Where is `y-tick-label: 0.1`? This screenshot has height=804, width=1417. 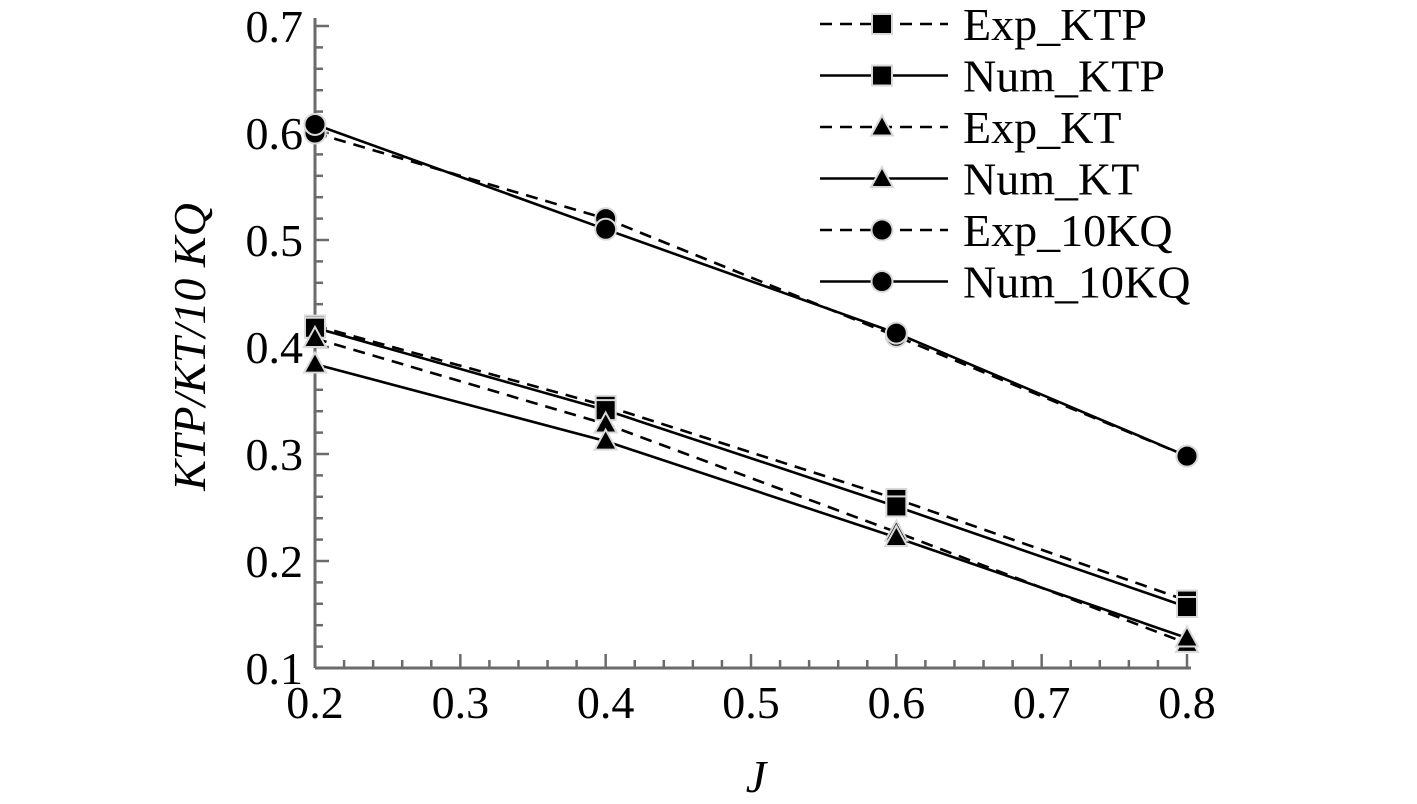 y-tick-label: 0.1 is located at coordinates (275, 668).